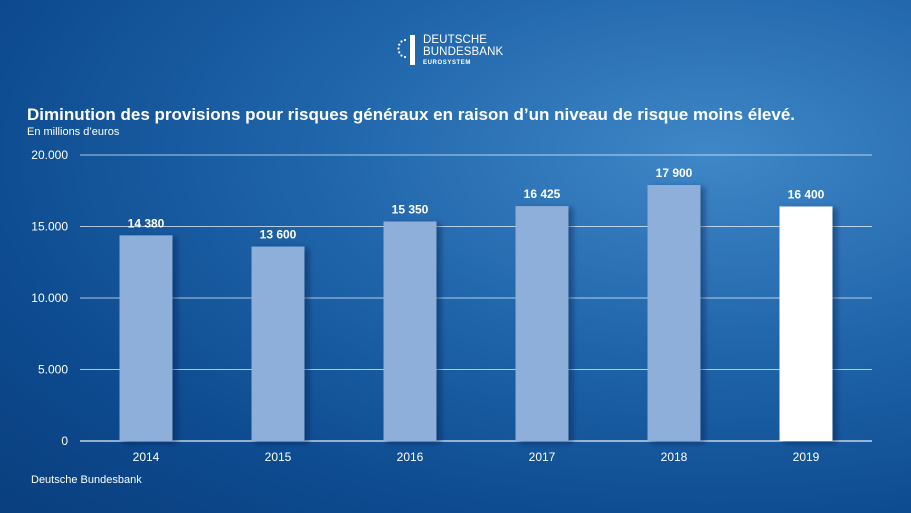  What do you see at coordinates (455, 40) in the screenshot?
I see `logo-line-1: DEUTSCHE` at bounding box center [455, 40].